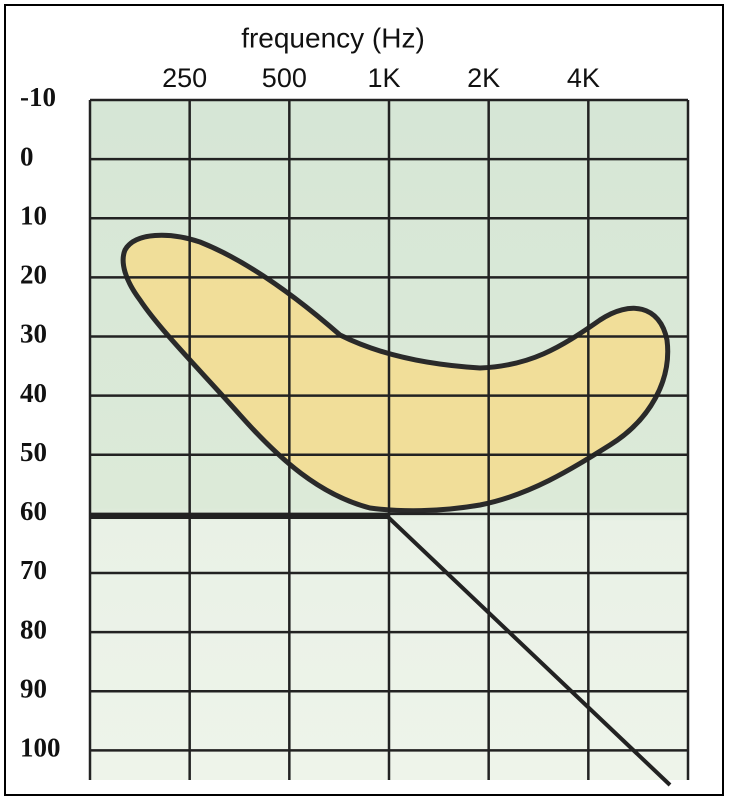 The width and height of the screenshot is (730, 802). I want to click on y-tick-label: -10, so click(38, 97).